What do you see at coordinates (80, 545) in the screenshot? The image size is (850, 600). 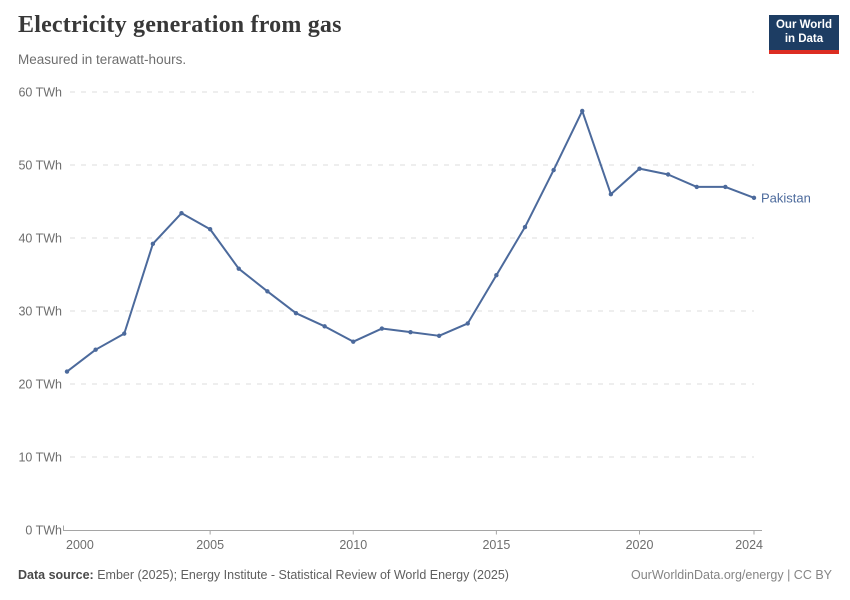 I see `x-axis-tick-label: 2000` at bounding box center [80, 545].